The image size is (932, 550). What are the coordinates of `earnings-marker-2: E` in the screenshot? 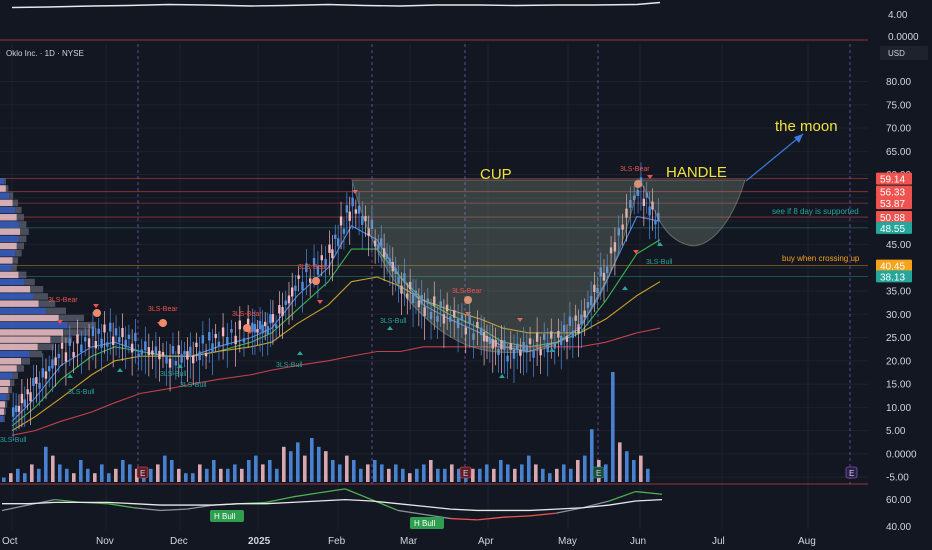 It's located at (465, 472).